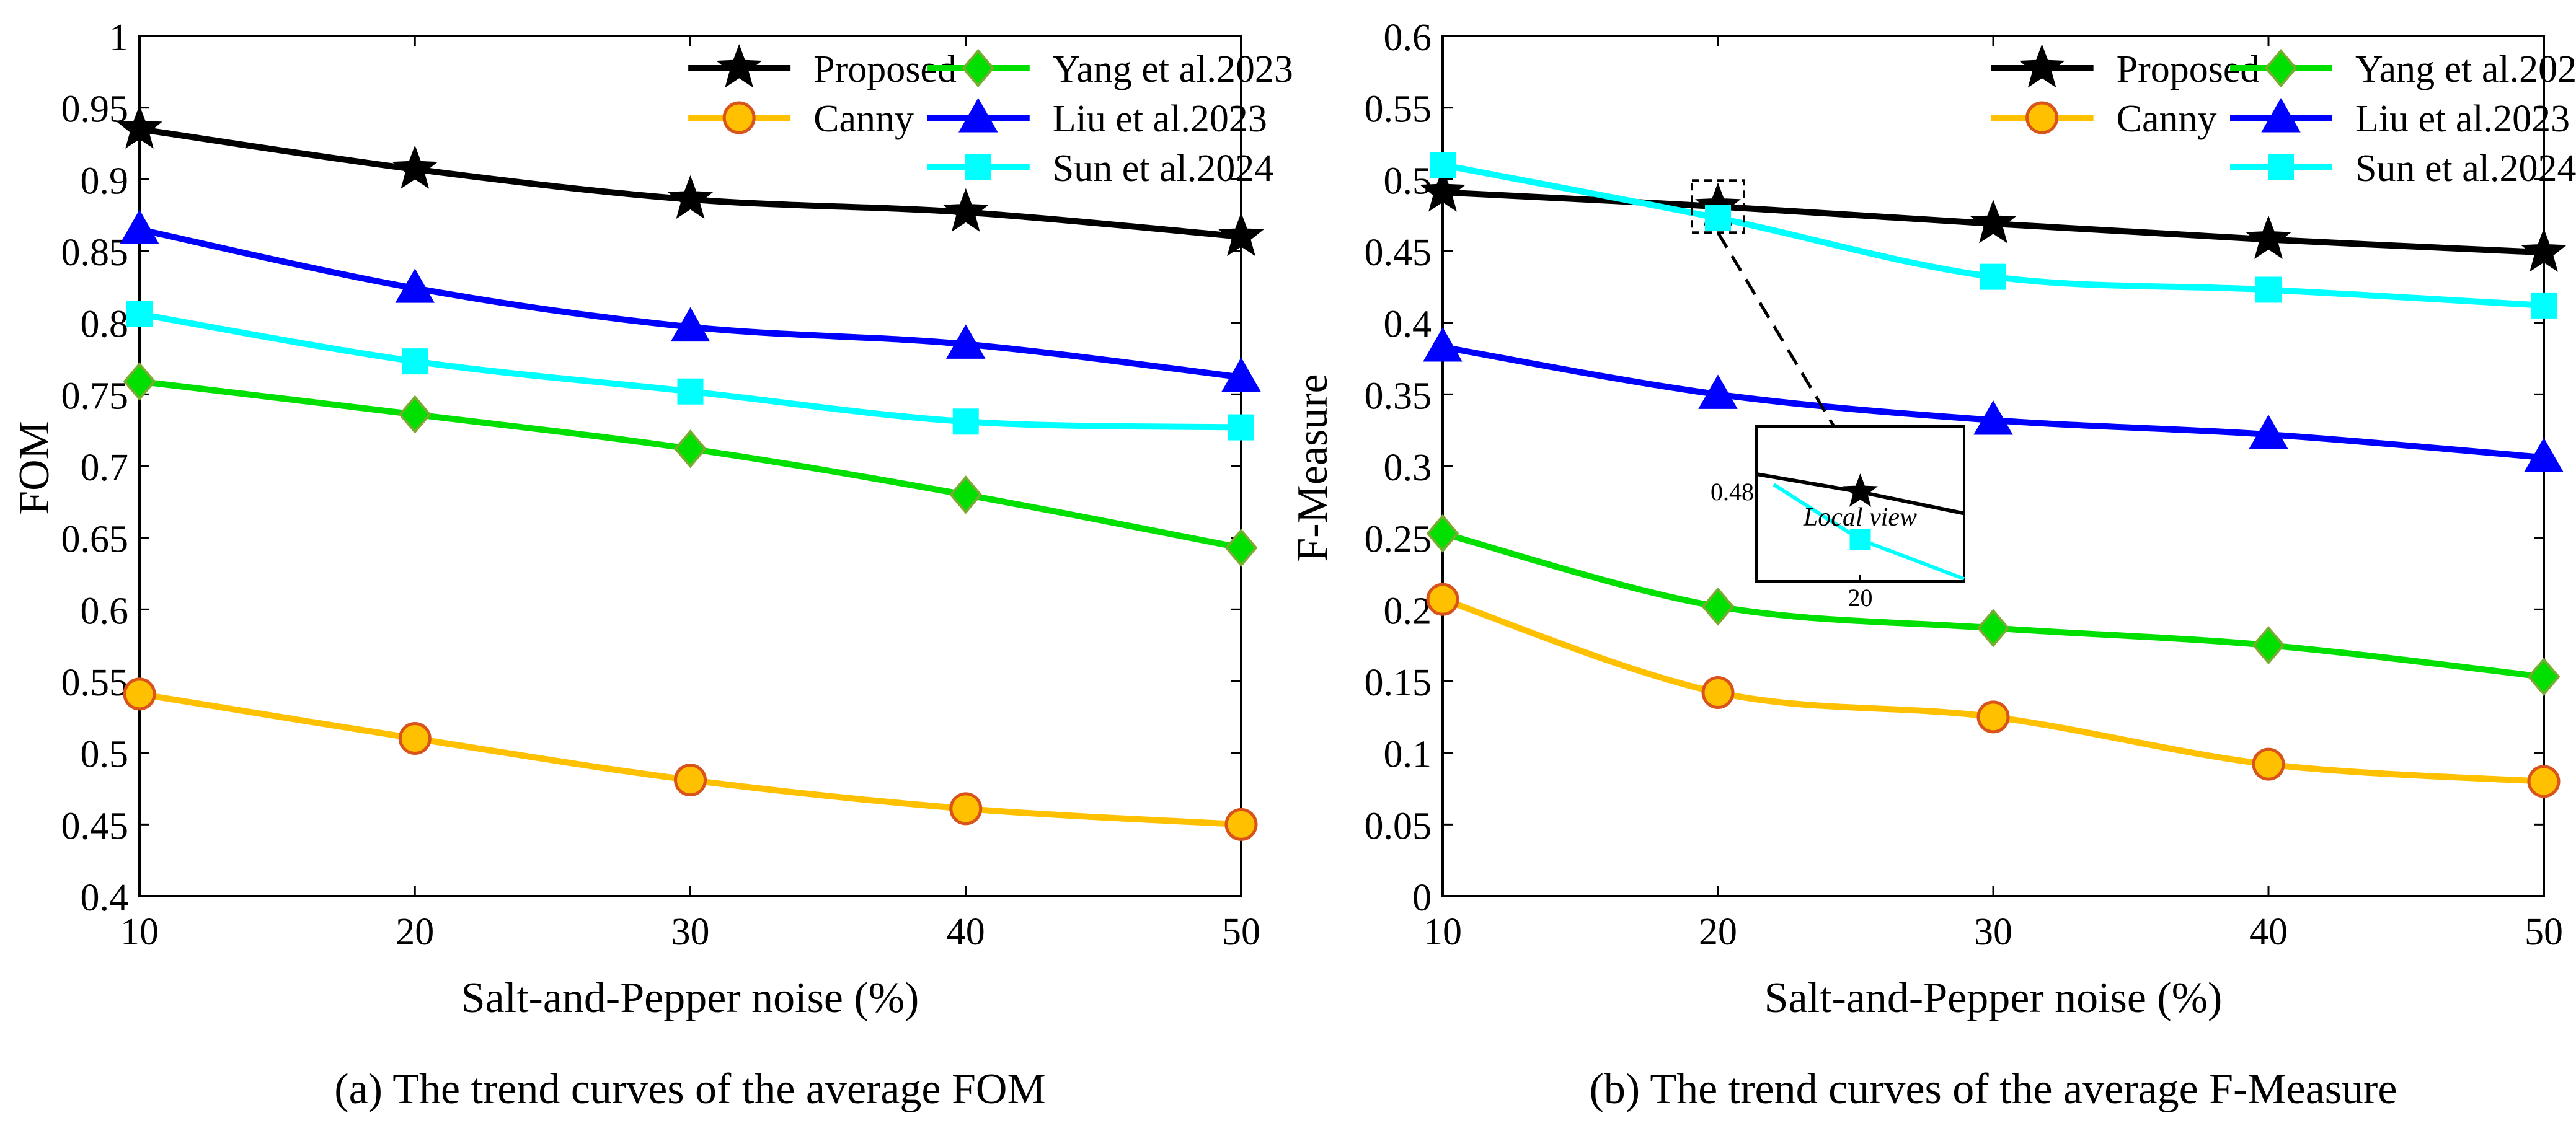 Image resolution: width=2576 pixels, height=1136 pixels. What do you see at coordinates (34, 468) in the screenshot?
I see `panel-a-ylabel: FOM` at bounding box center [34, 468].